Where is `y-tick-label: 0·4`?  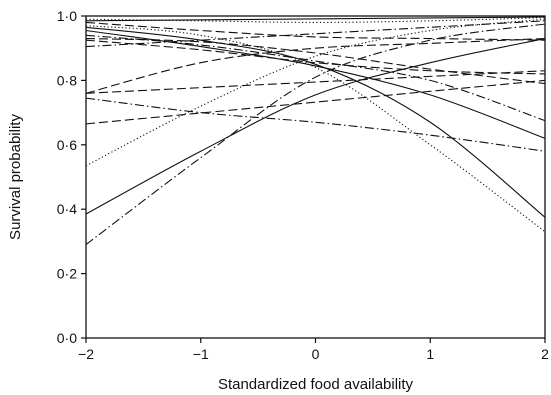
y-tick-label: 0·4 is located at coordinates (67, 209).